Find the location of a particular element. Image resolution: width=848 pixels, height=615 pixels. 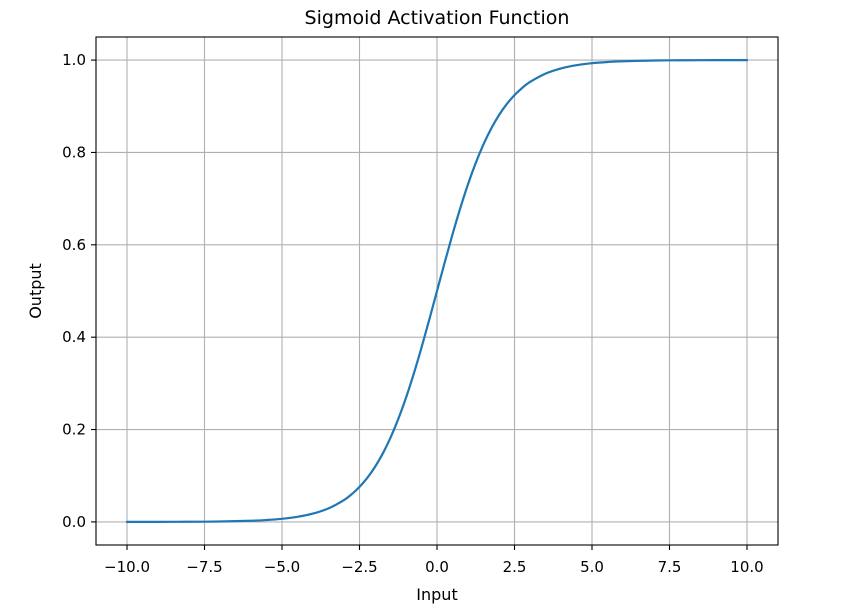

chart-title: Sigmoid Activation Function is located at coordinates (437, 18).